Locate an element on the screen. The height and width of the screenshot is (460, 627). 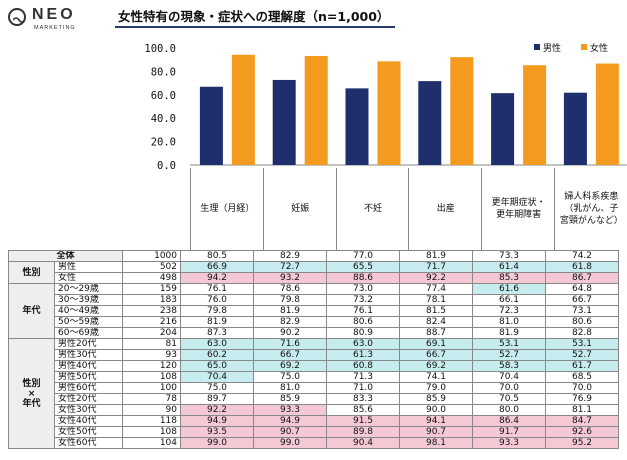
row-group-label: 全体 is located at coordinates (65, 256).